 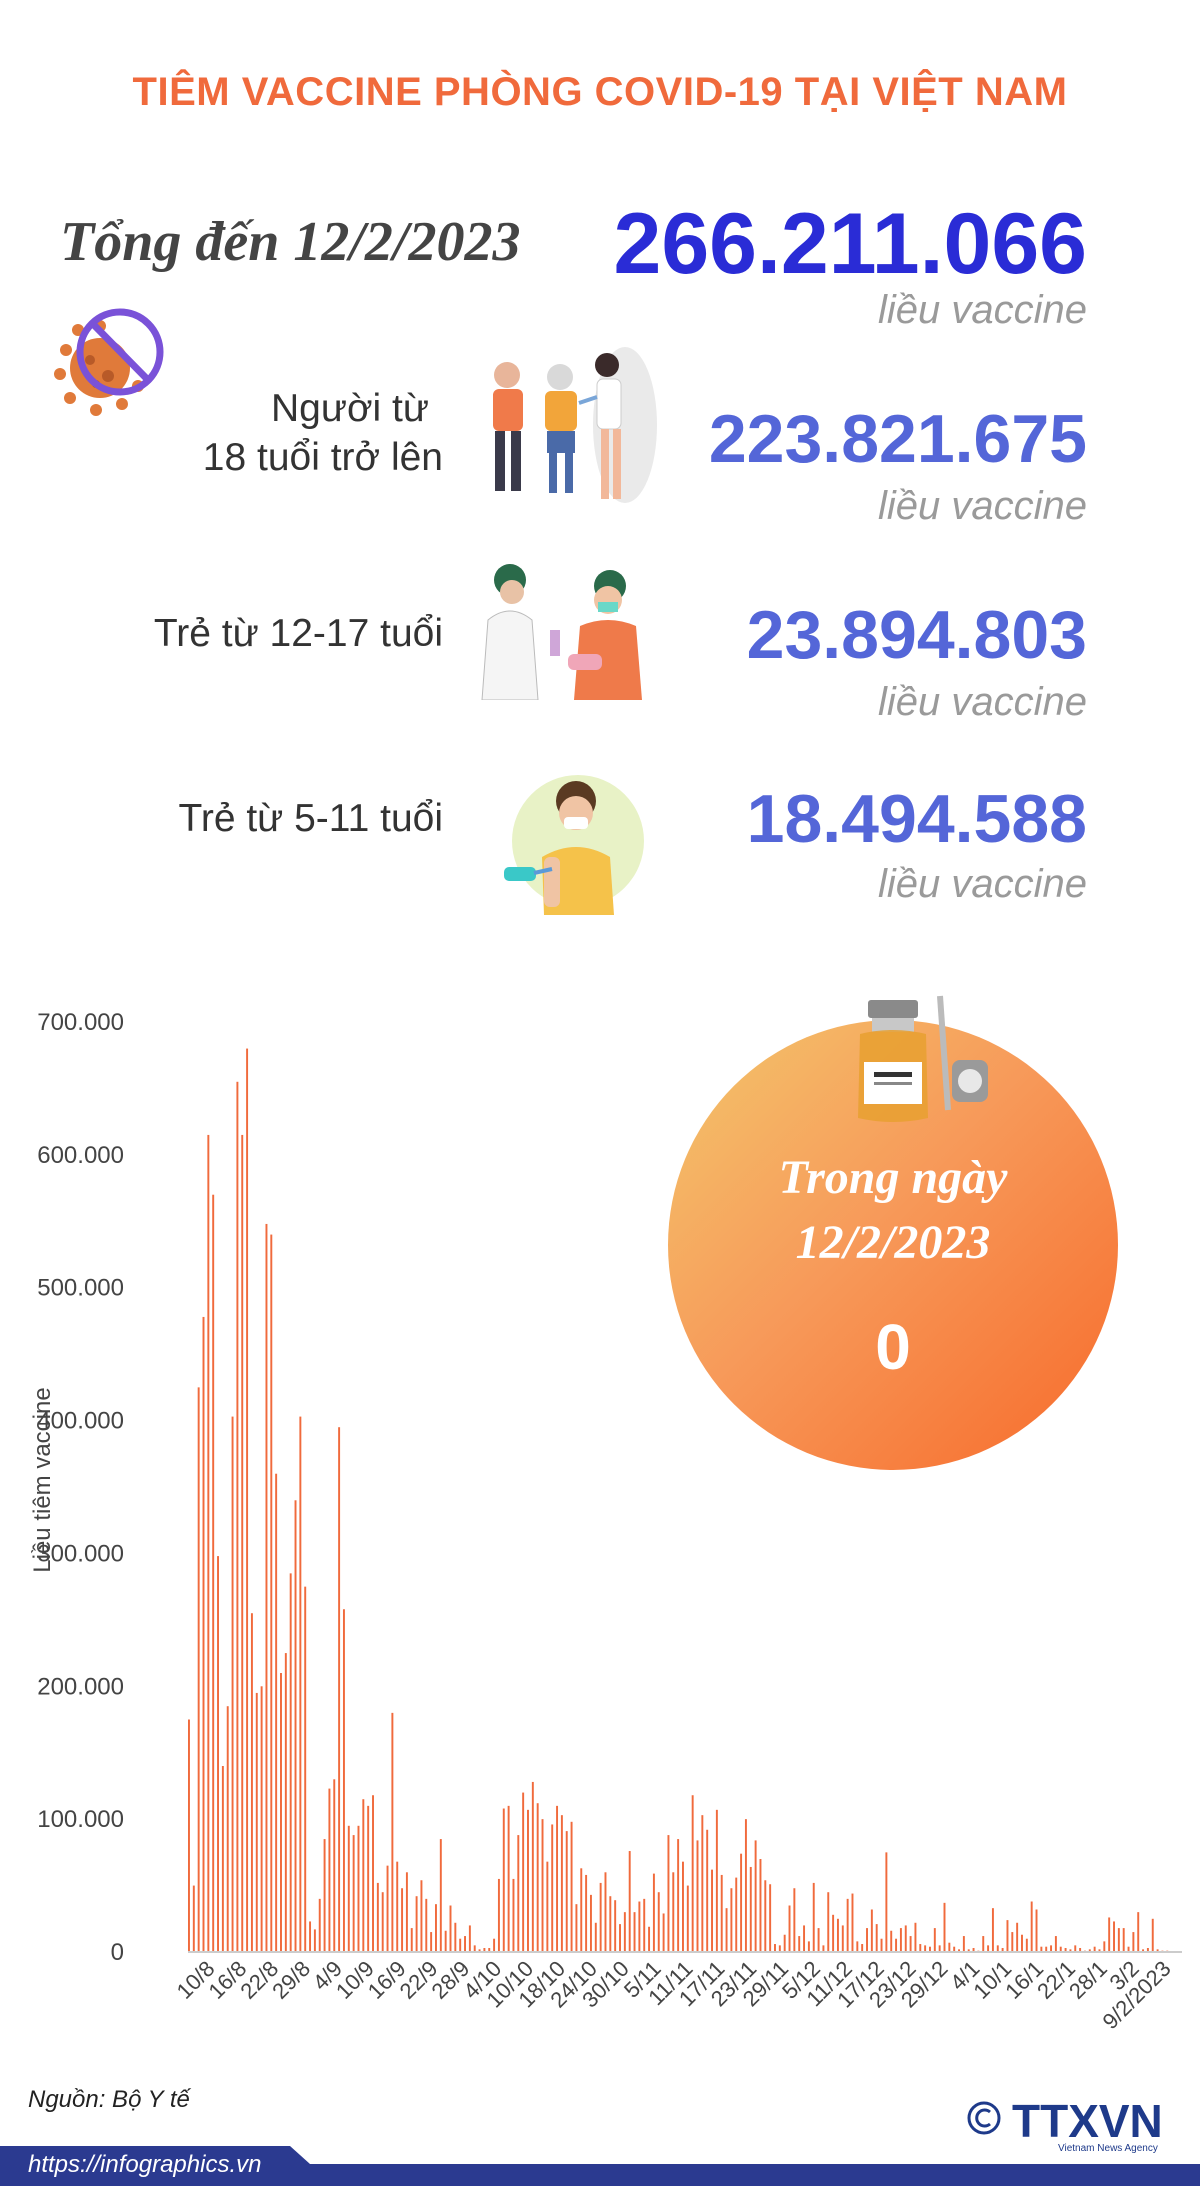 What do you see at coordinates (893, 1347) in the screenshot?
I see `today-value: 0` at bounding box center [893, 1347].